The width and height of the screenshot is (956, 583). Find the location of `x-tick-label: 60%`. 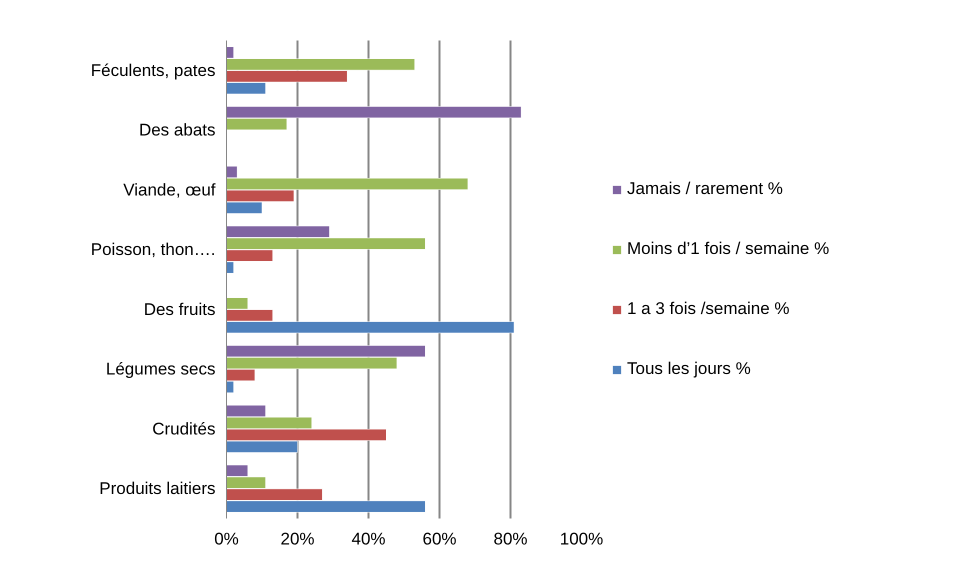

x-tick-label: 60% is located at coordinates (439, 539).